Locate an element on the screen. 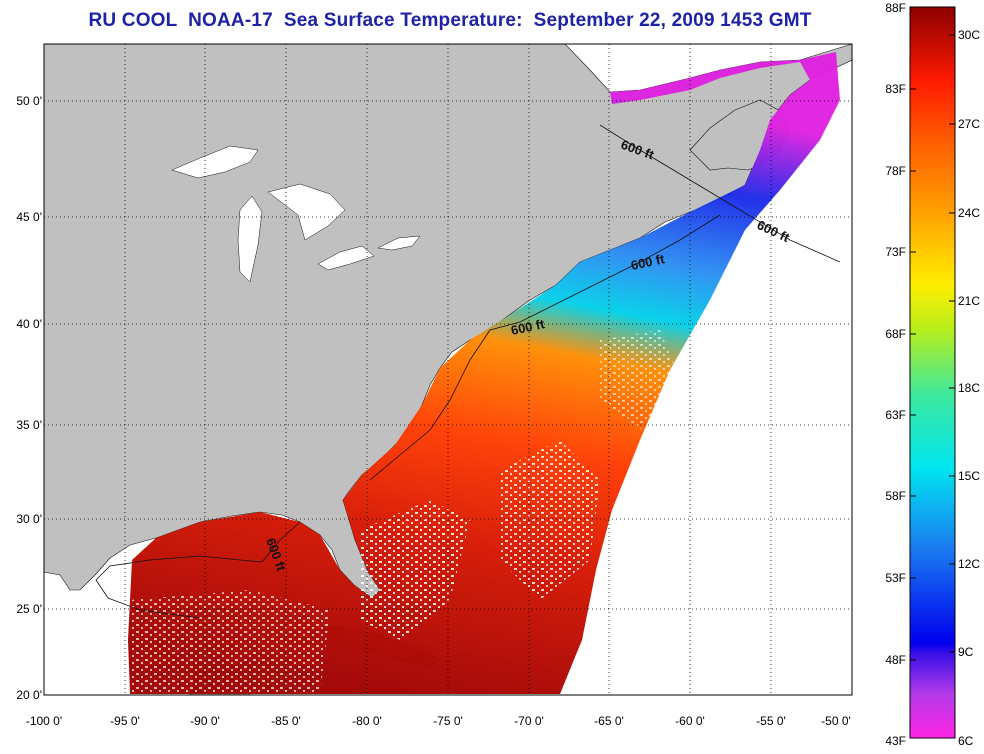 The height and width of the screenshot is (754, 984). f-label-83: 83F is located at coordinates (895, 89).